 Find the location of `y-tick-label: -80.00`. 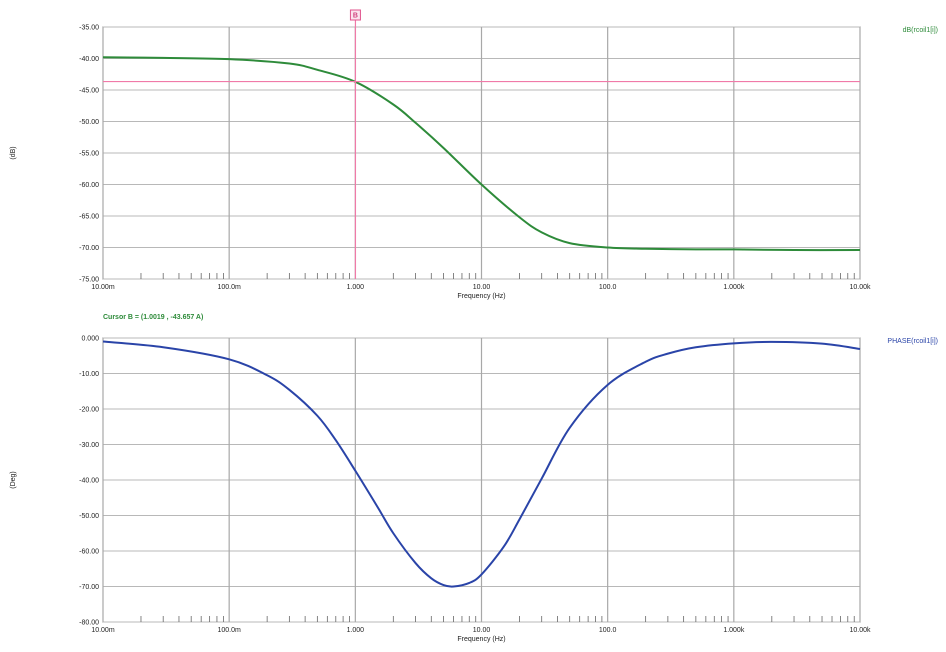

y-tick-label: -80.00 is located at coordinates (89, 623).